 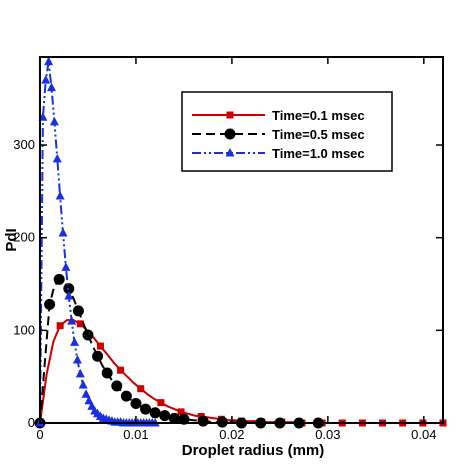 I want to click on x-tick-label: 0.02, so click(x=231, y=434).